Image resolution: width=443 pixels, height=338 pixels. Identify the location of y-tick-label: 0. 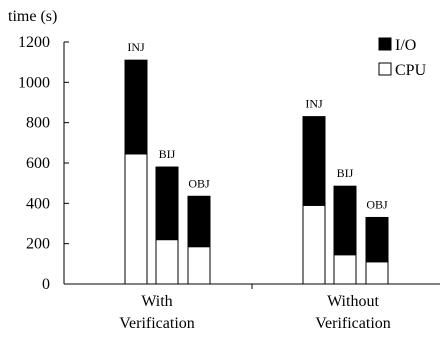
(46, 284).